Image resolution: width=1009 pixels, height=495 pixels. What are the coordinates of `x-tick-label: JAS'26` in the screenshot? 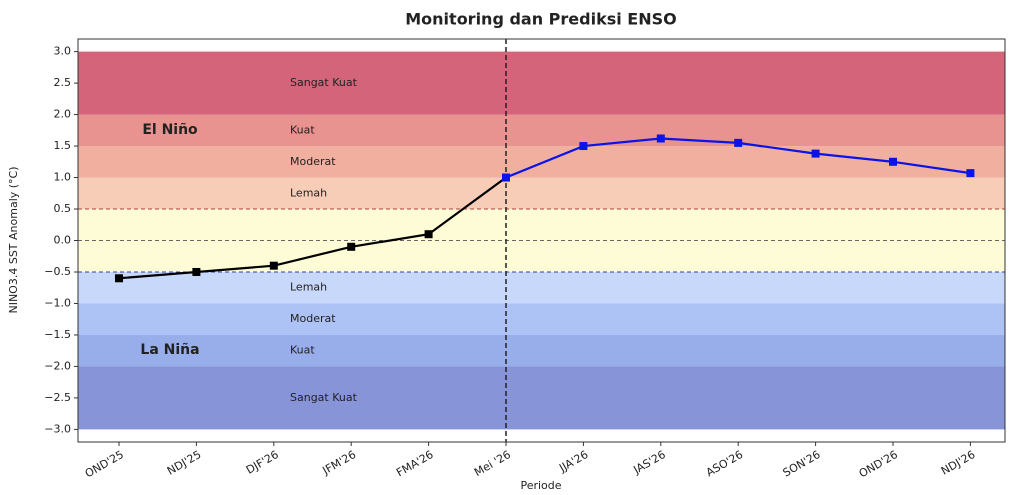 It's located at (648, 462).